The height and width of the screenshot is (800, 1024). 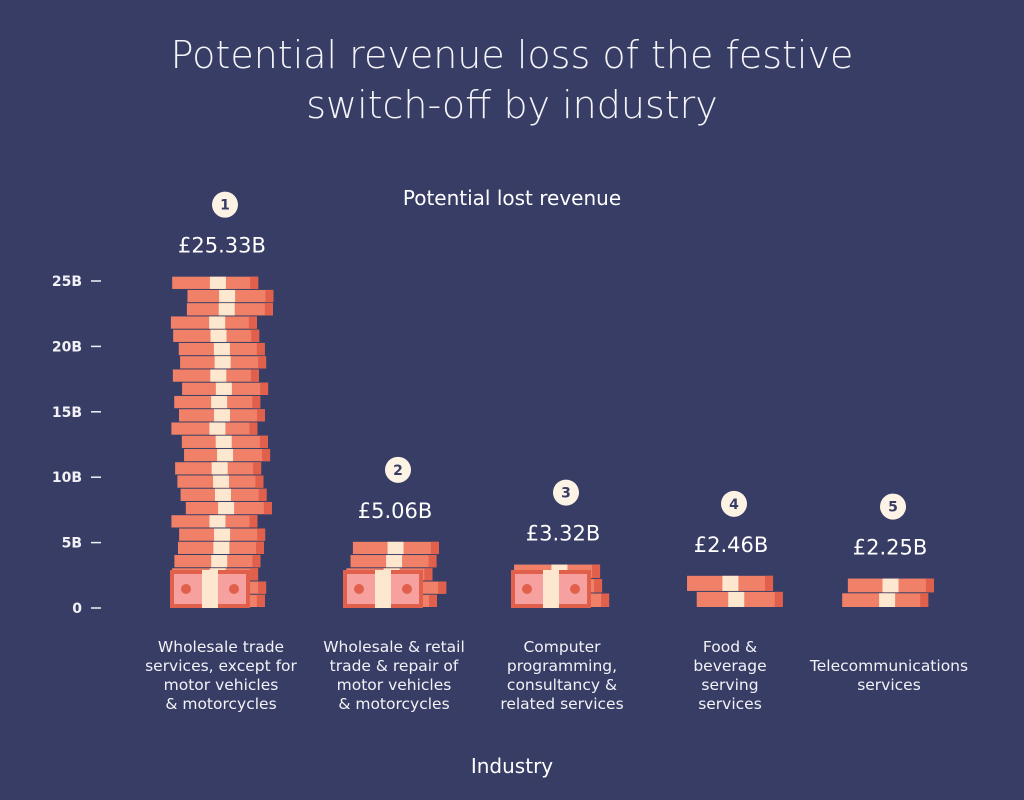 What do you see at coordinates (729, 666) in the screenshot?
I see `category-label: beverage` at bounding box center [729, 666].